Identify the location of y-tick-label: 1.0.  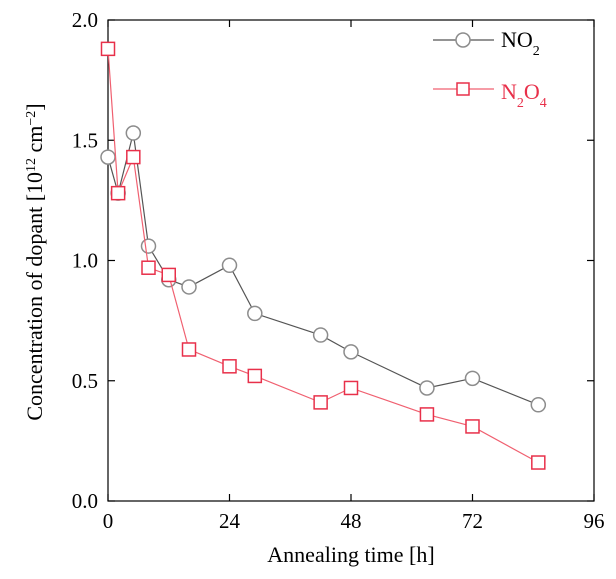
(85, 261).